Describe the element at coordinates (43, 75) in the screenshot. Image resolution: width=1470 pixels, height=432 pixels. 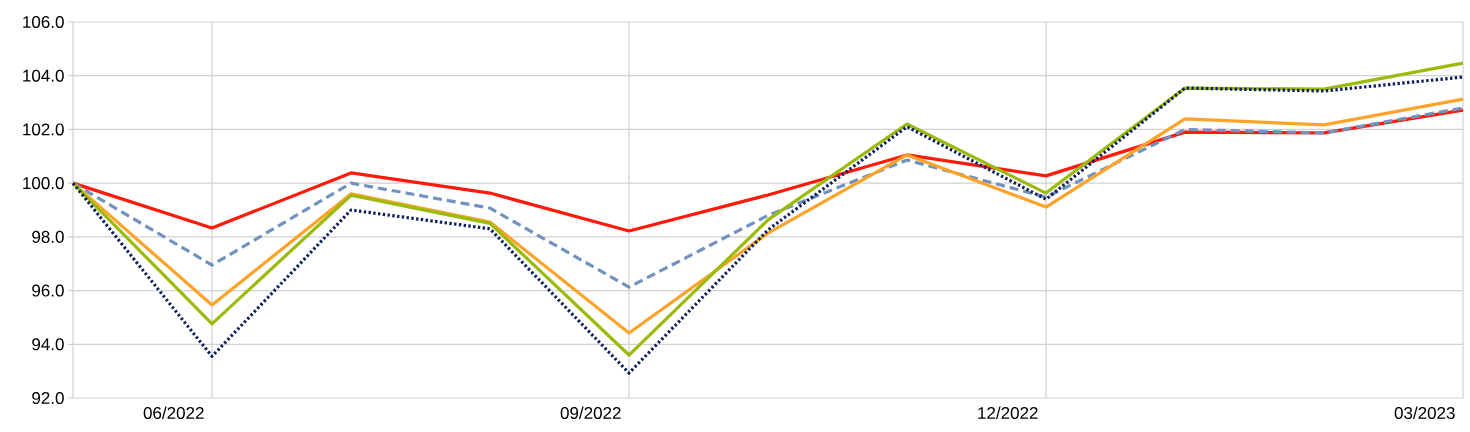
I see `y-tick-label: 104.0` at that location.